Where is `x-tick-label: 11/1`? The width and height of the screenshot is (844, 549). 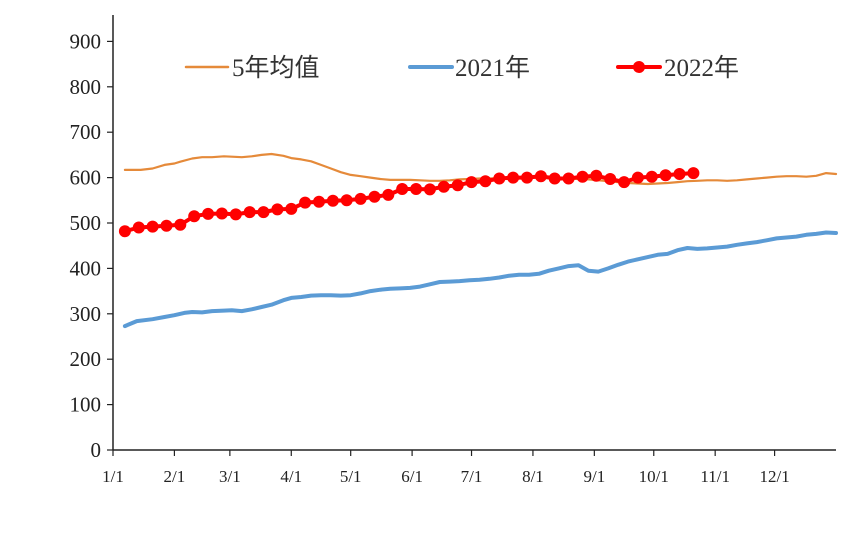 x-tick-label: 11/1 is located at coordinates (715, 476).